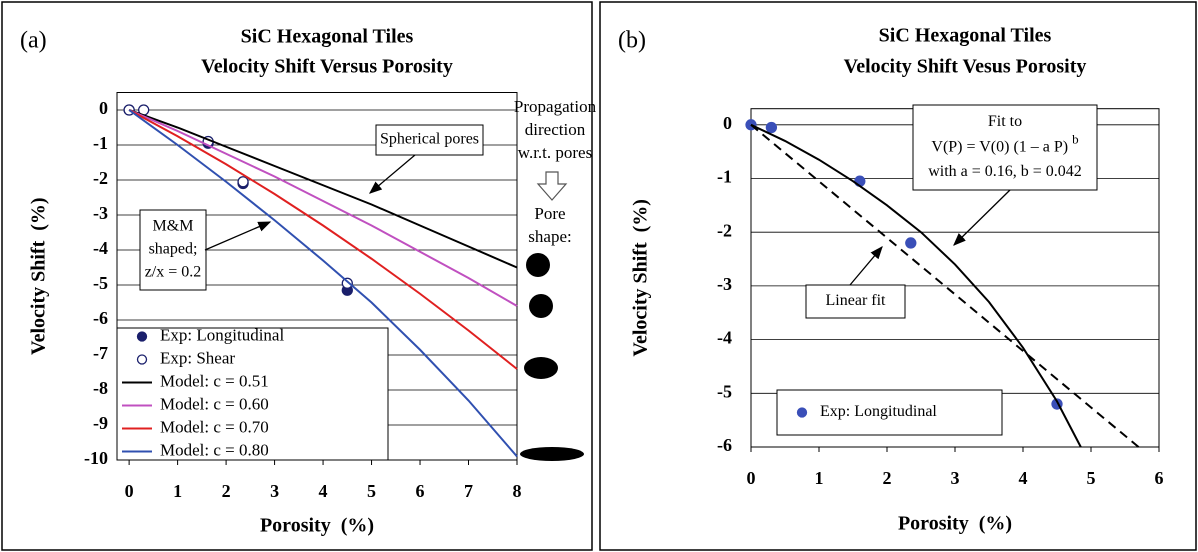 The height and width of the screenshot is (552, 1198). I want to click on annotation-text: Spherical pores, so click(429, 139).